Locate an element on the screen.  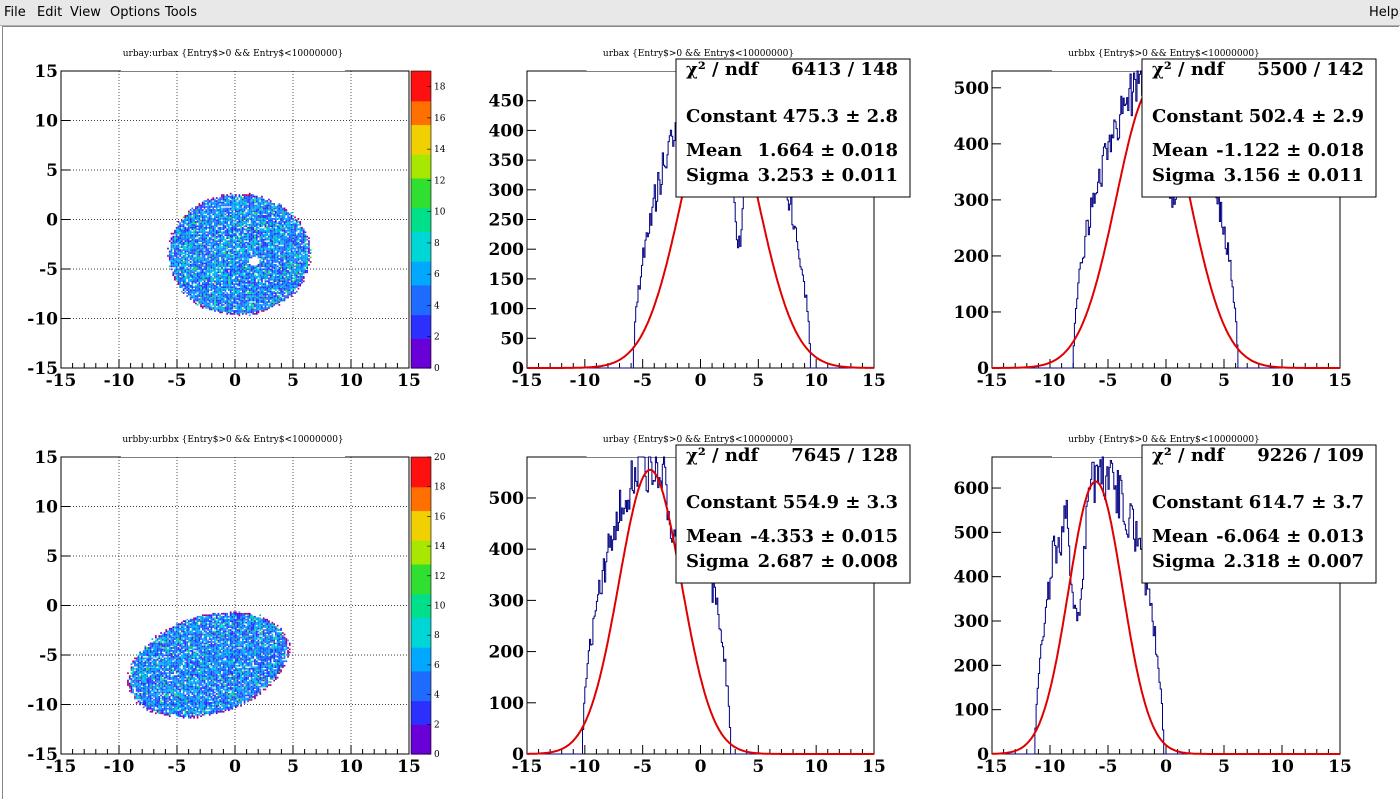
menu-file: File is located at coordinates (15, 12).